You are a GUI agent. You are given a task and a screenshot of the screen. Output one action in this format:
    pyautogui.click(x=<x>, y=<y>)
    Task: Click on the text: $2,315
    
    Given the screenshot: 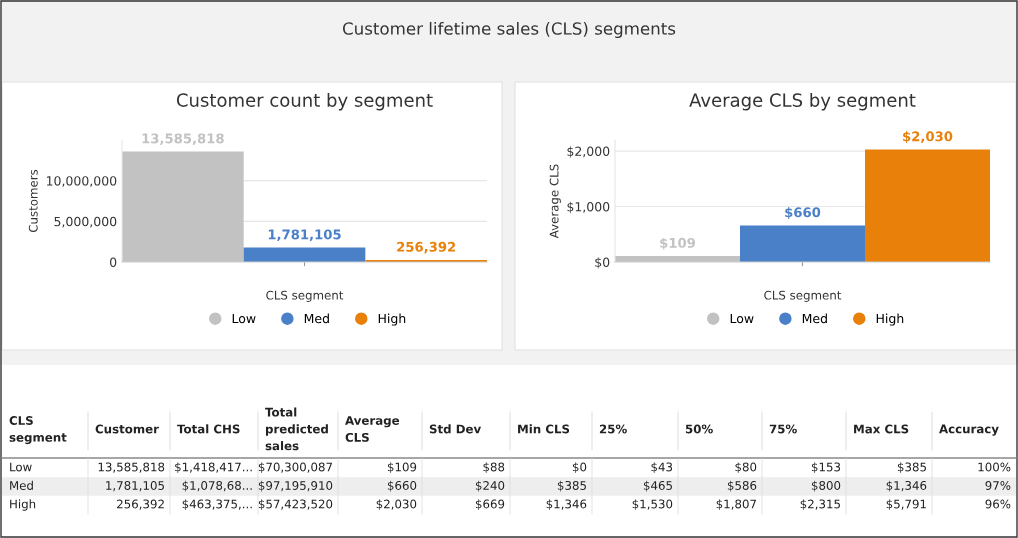 What is the action you would take?
    pyautogui.click(x=820, y=504)
    